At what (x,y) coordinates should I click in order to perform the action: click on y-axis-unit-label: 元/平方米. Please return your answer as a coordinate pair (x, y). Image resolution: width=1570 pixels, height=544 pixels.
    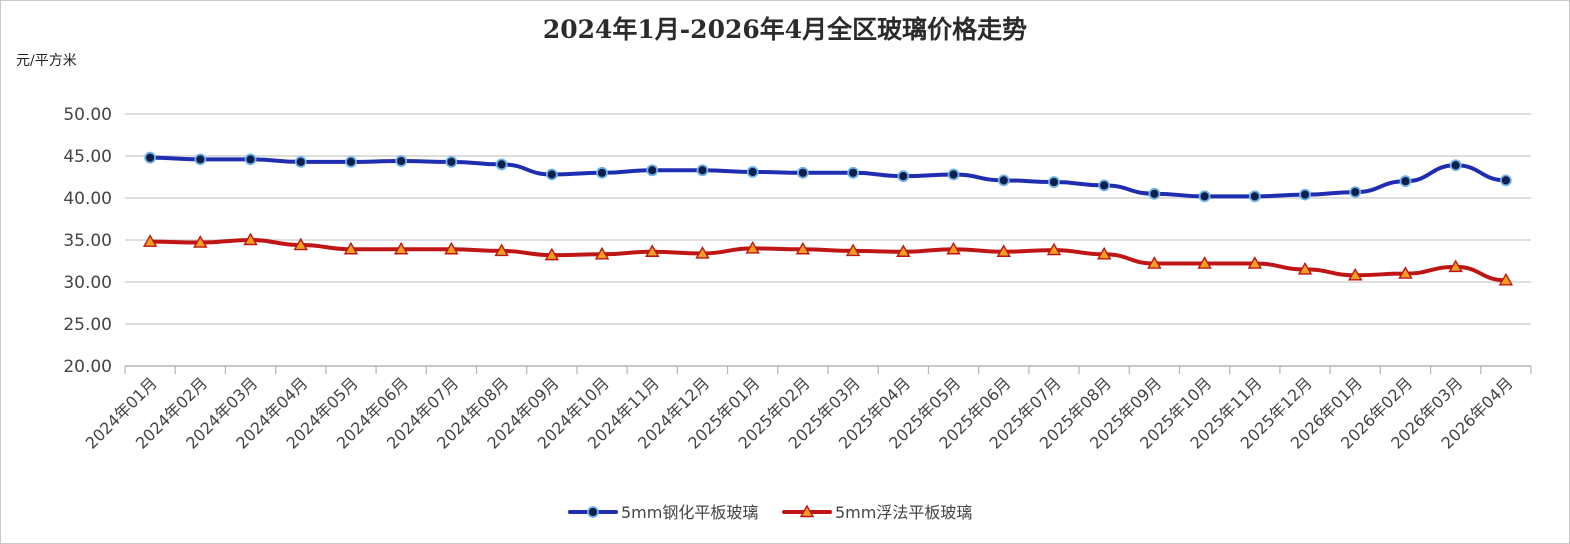
    Looking at the image, I should click on (46, 61).